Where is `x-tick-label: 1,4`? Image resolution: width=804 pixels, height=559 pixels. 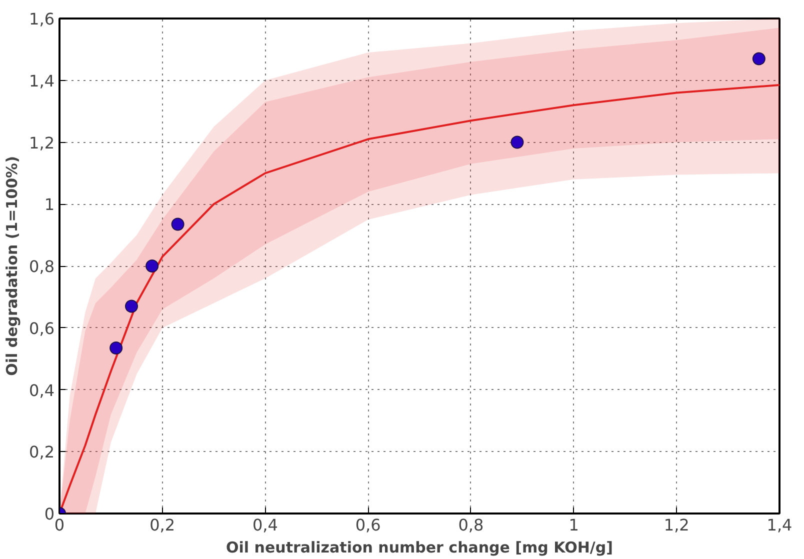
x-tick-label: 1,4 is located at coordinates (779, 525).